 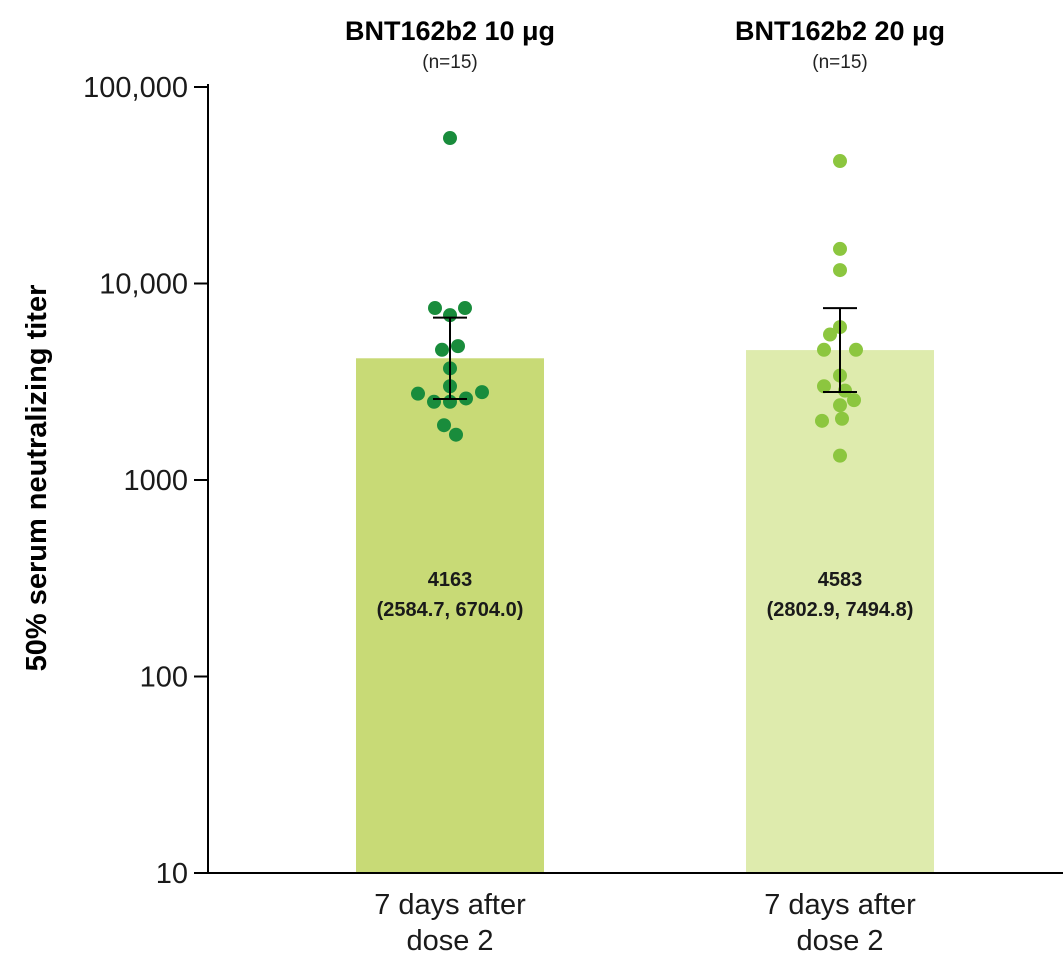 I want to click on y-tick-label: 10,000, so click(x=143, y=285).